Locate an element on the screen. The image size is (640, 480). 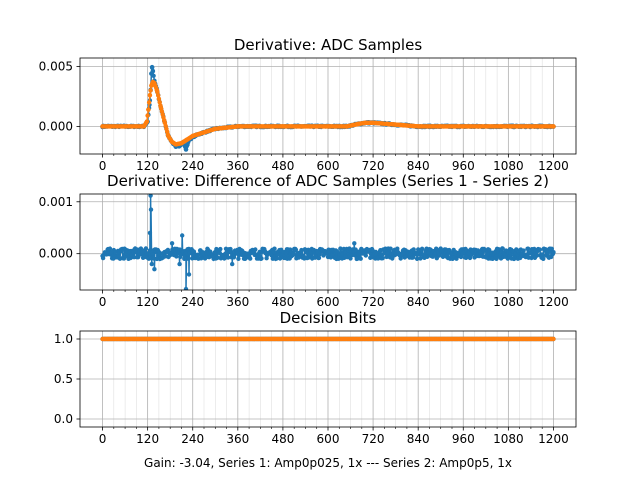
y-tick-label: 0.005 is located at coordinates (56, 66).